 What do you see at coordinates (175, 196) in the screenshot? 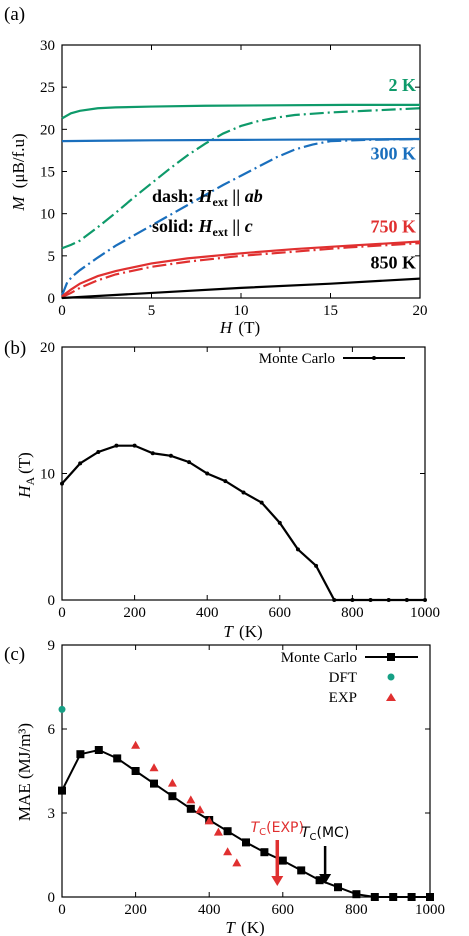
I see `ann1-prefix: dash:` at bounding box center [175, 196].